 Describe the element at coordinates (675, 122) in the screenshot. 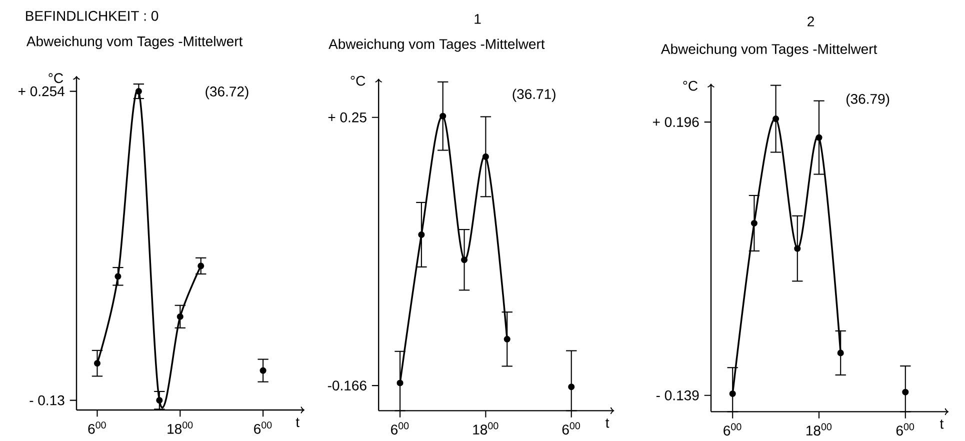

I see `y-tick-label: + 0.196` at that location.